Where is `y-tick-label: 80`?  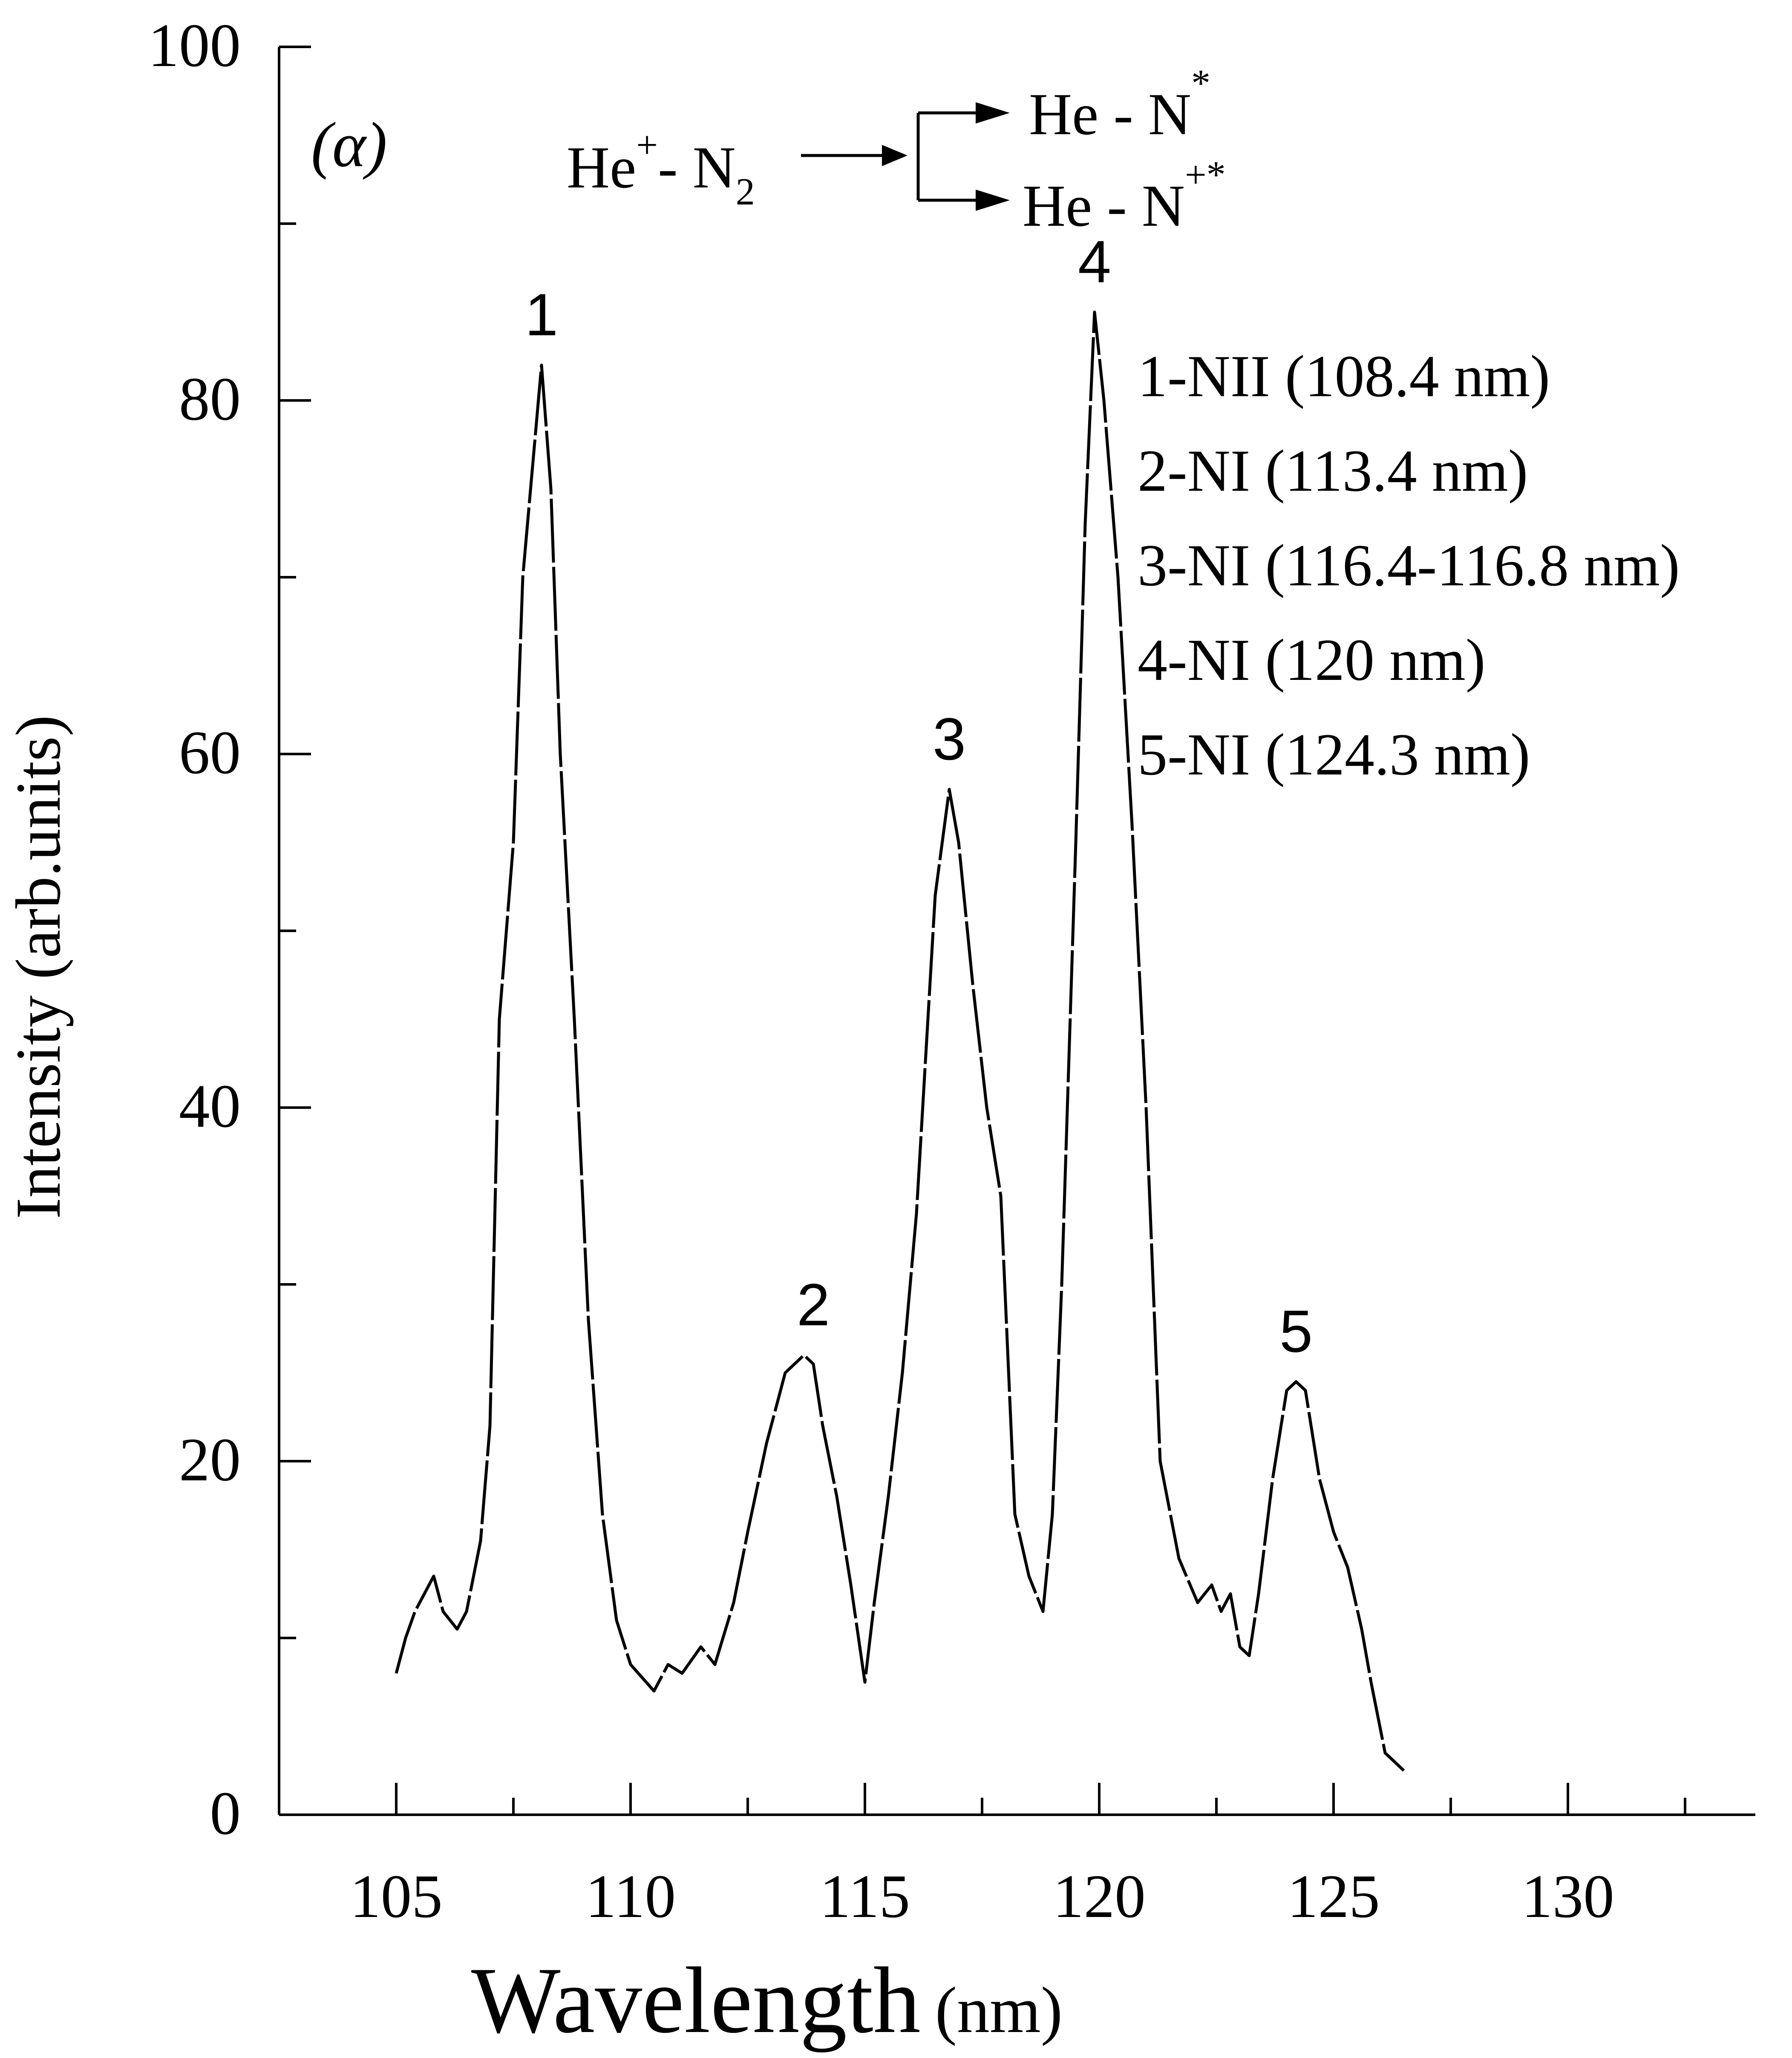 y-tick-label: 80 is located at coordinates (210, 399).